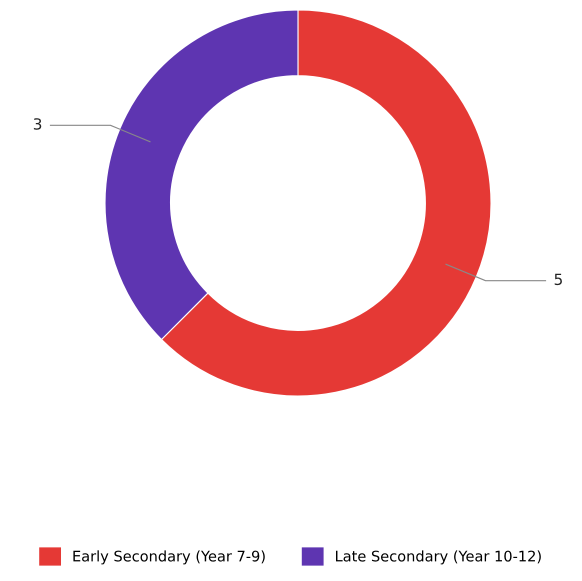 The height and width of the screenshot is (581, 582). I want to click on data-label: 3, so click(38, 124).